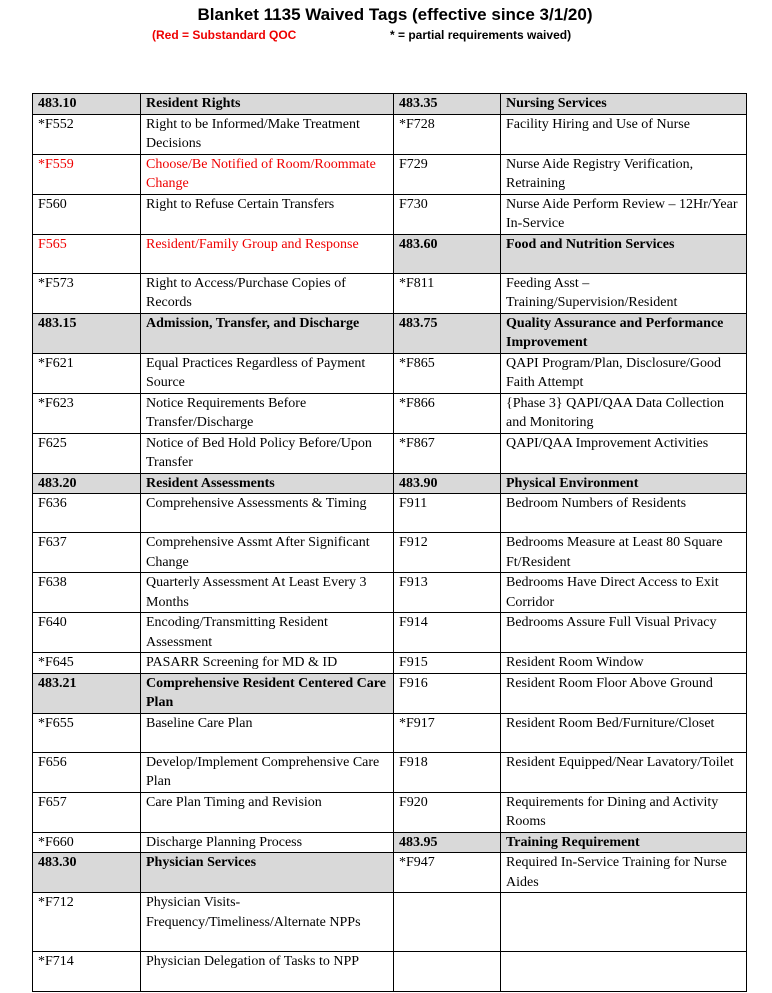 Image resolution: width=772 pixels, height=993 pixels. Describe the element at coordinates (623, 513) in the screenshot. I see `description-cell: Bedroom Numbers of Residents` at that location.